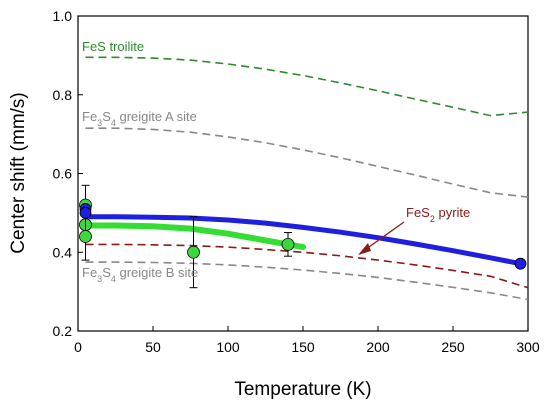 The height and width of the screenshot is (410, 550). What do you see at coordinates (113, 46) in the screenshot?
I see `annotation-troilite: FeS troilite` at bounding box center [113, 46].